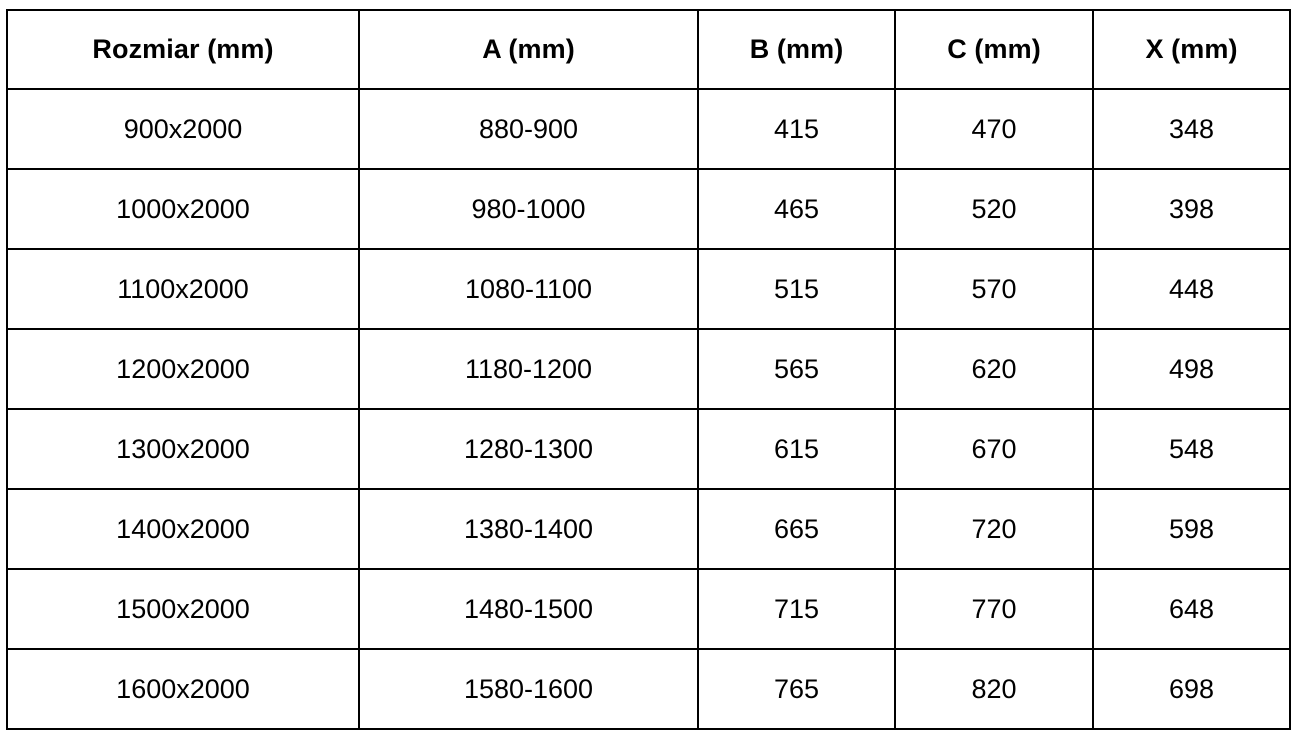 The height and width of the screenshot is (730, 1297). I want to click on table-row: 1400x2000 1380-1400 665 720 598, so click(648, 529).